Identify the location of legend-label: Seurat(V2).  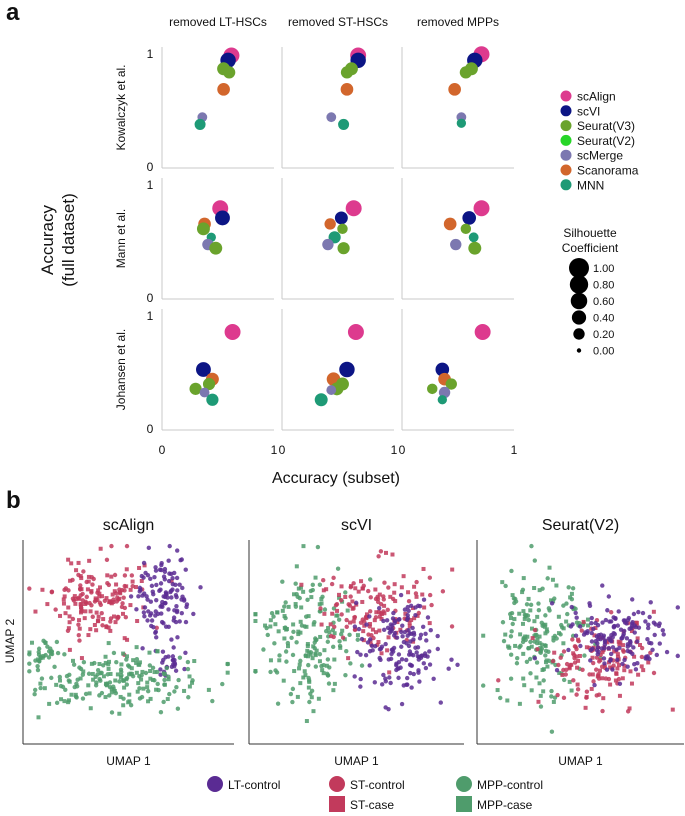
(606, 141).